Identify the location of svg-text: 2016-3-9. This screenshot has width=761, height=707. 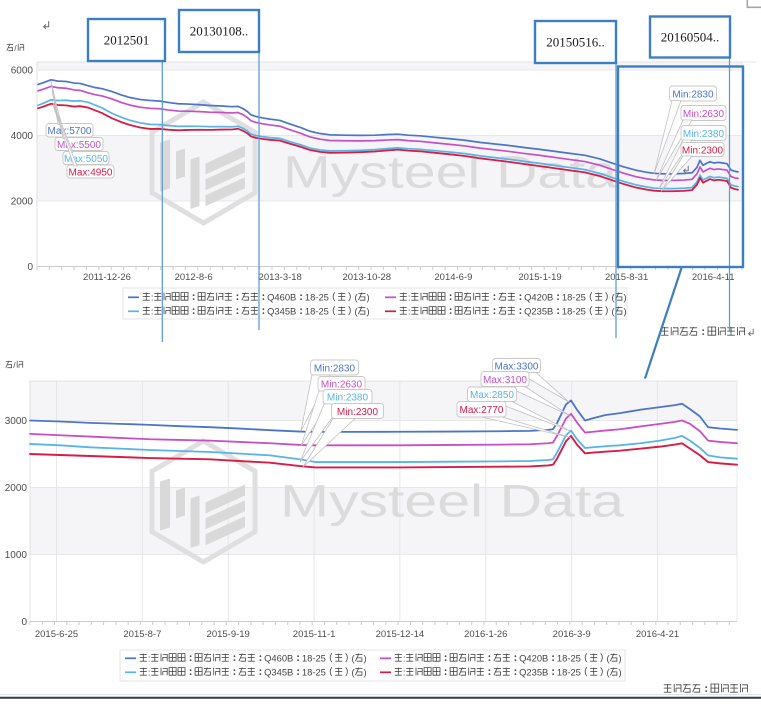
(572, 634).